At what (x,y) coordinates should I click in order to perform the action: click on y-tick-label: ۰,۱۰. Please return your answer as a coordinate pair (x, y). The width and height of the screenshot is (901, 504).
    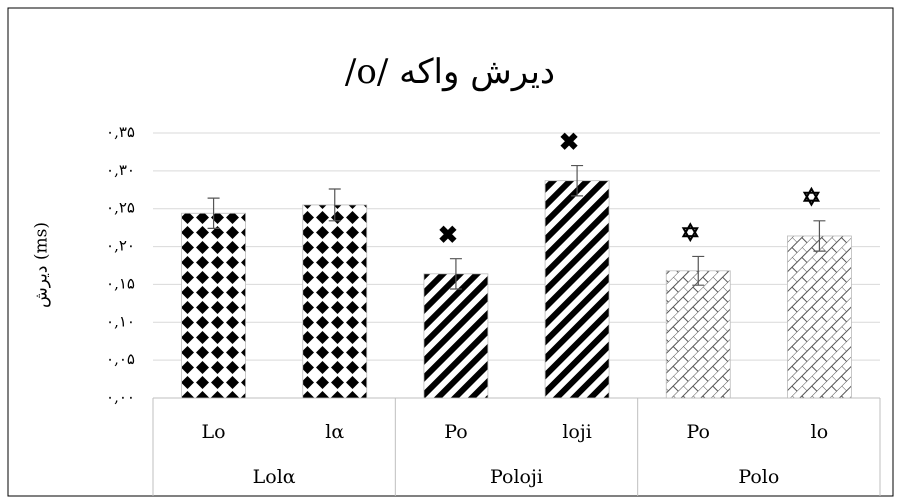
    Looking at the image, I should click on (120, 321).